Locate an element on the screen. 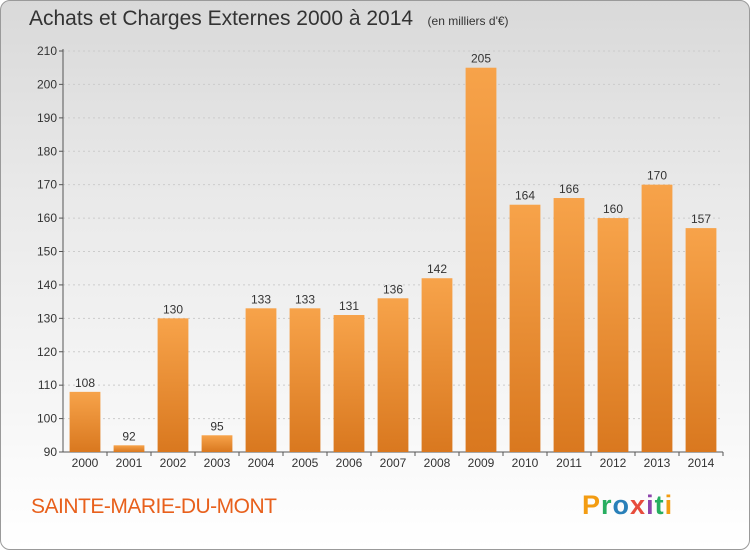 This screenshot has width=750, height=550. x-tick-label: 2012 is located at coordinates (613, 463).